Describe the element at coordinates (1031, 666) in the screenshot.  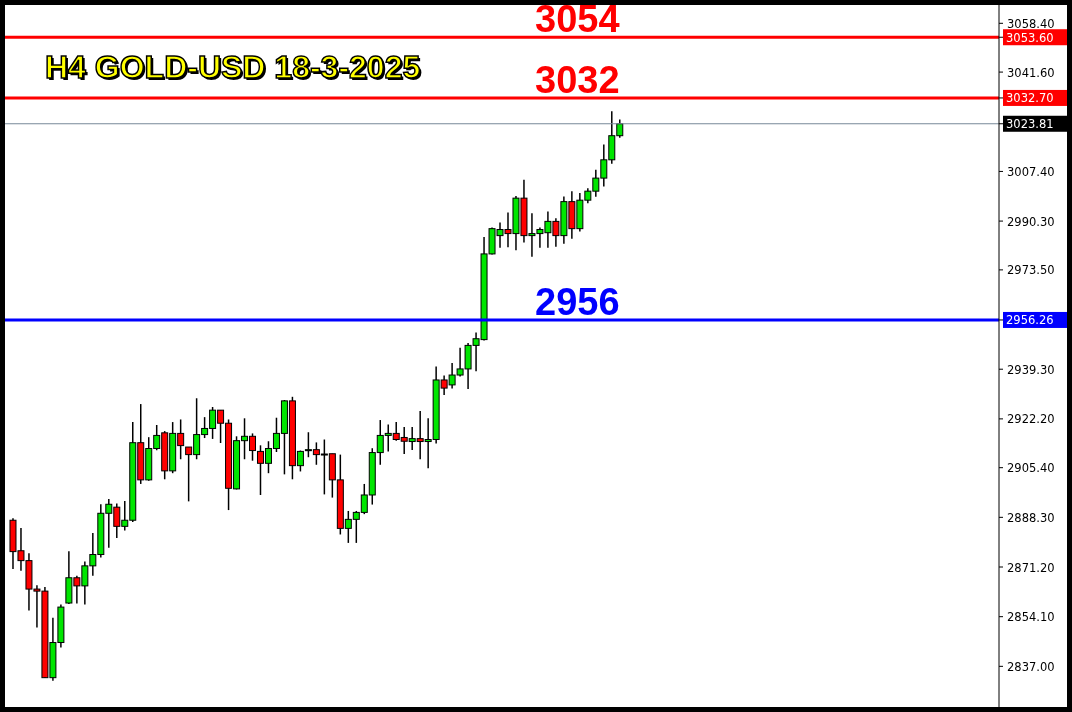
I see `y-tick-label: 2837.00` at that location.